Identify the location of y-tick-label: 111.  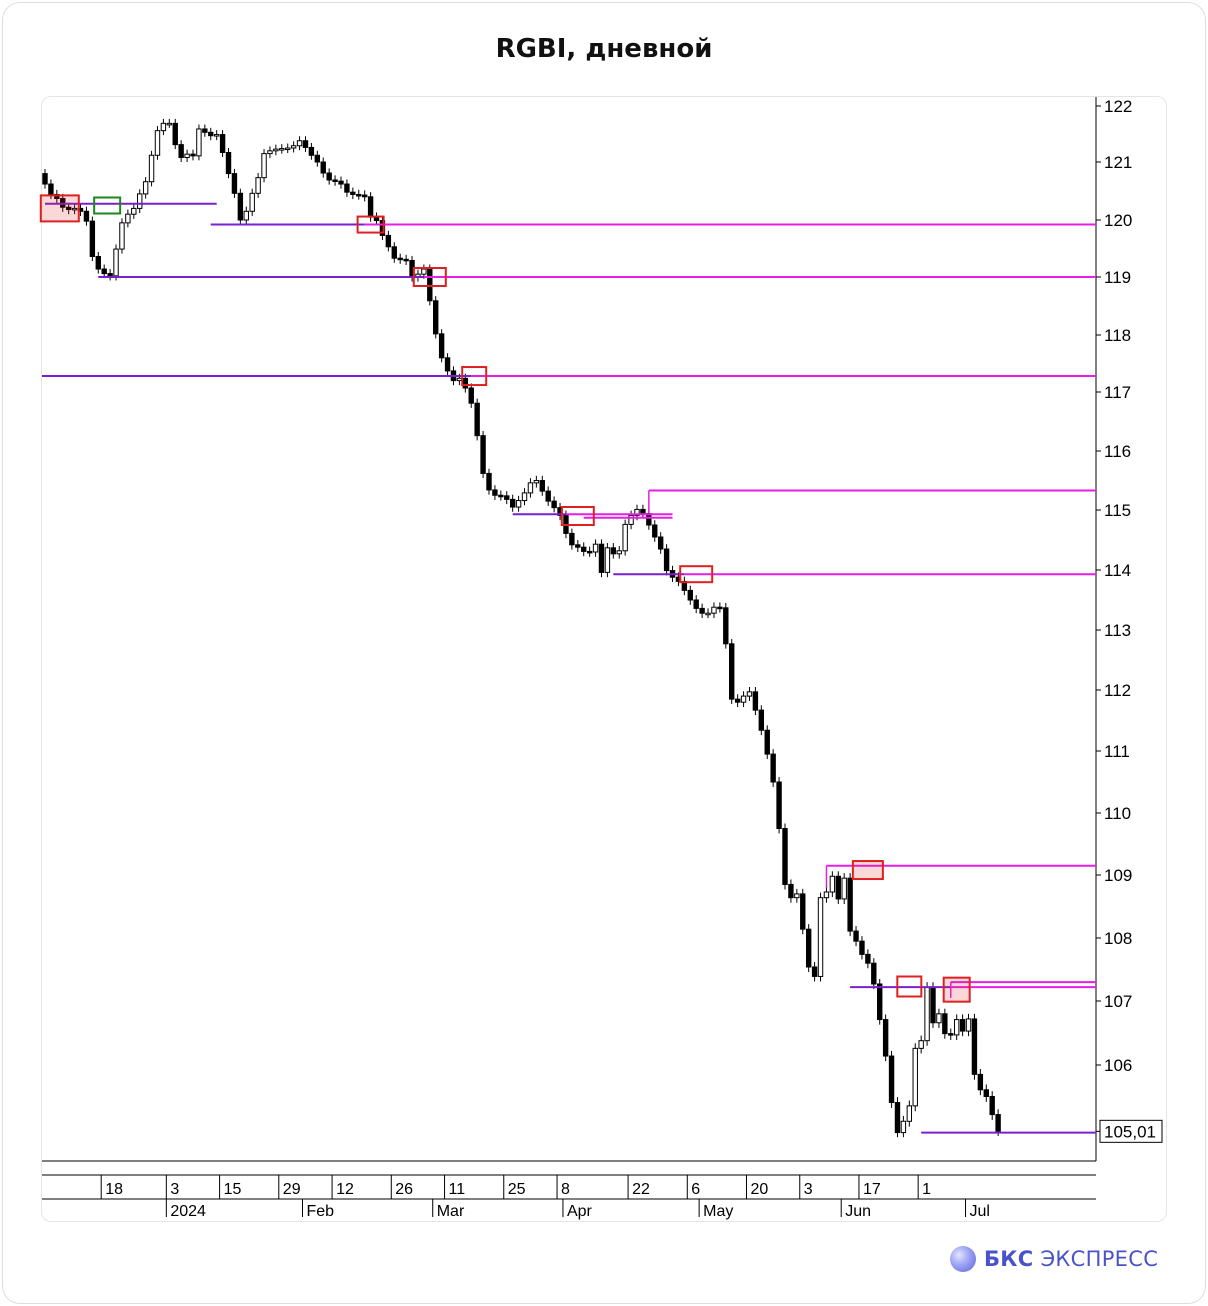
(1117, 751).